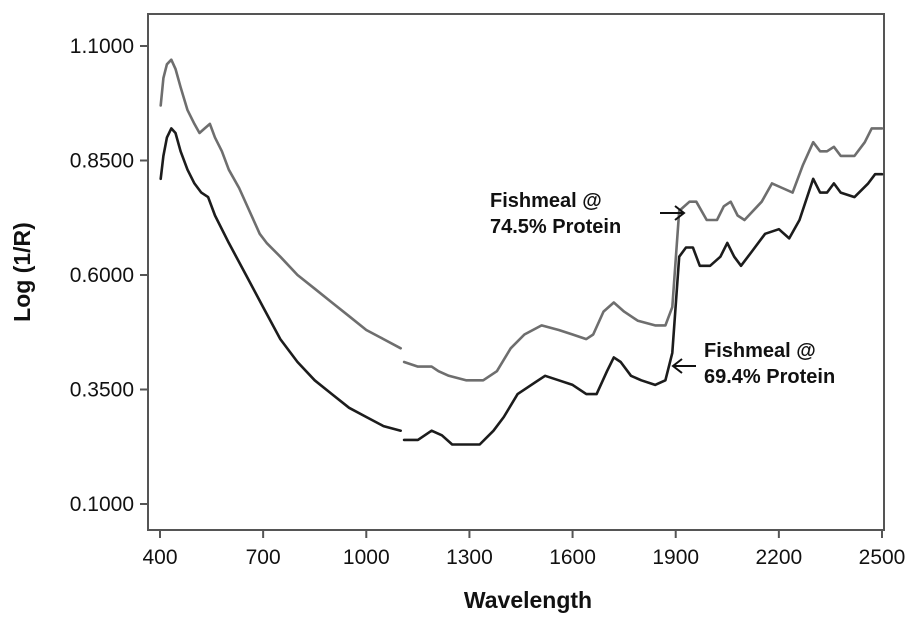  Describe the element at coordinates (366, 557) in the screenshot. I see `x-tick-label: 1000` at that location.